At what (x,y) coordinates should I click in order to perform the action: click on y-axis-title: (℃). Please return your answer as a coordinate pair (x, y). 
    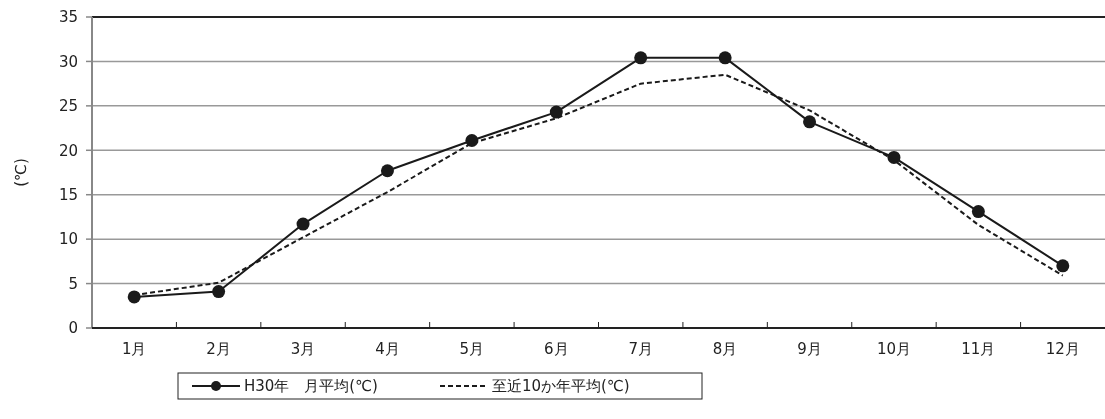
    Looking at the image, I should click on (21, 172).